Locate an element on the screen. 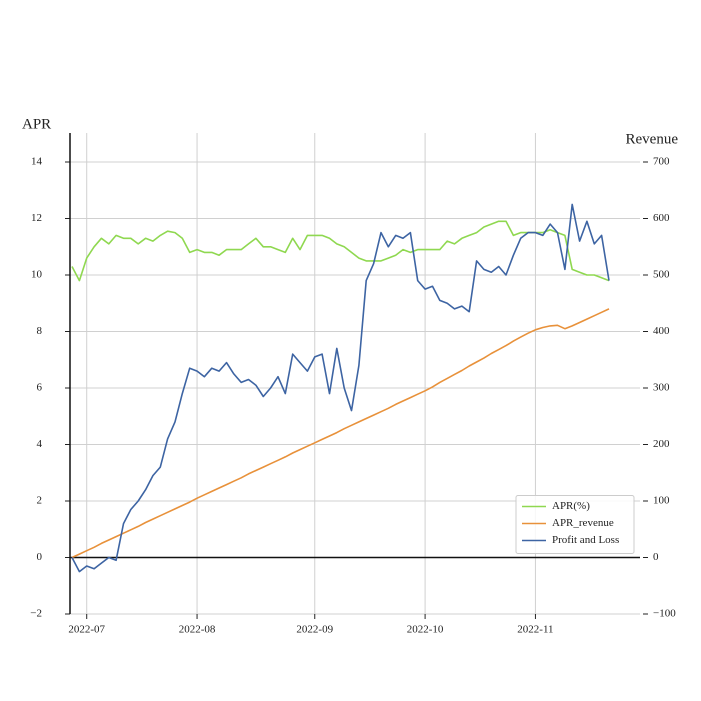 The image size is (701, 701). legend-label: APR(%) is located at coordinates (571, 506).